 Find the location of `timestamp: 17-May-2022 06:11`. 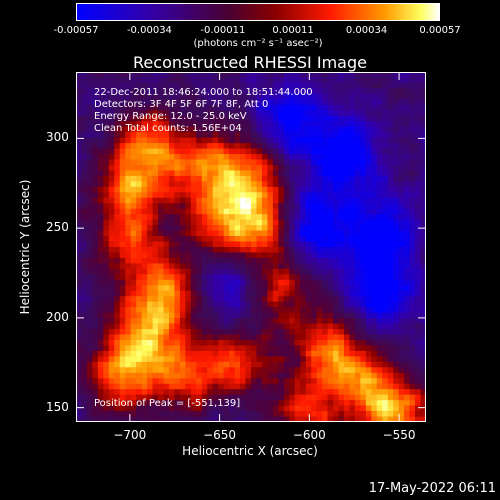

timestamp: 17-May-2022 06:11 is located at coordinates (432, 488).